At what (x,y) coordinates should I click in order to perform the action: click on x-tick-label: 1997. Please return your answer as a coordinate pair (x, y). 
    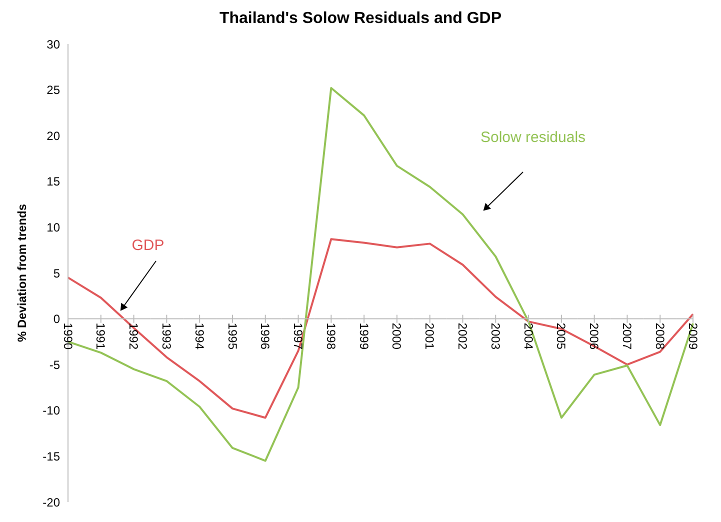
    Looking at the image, I should click on (298, 336).